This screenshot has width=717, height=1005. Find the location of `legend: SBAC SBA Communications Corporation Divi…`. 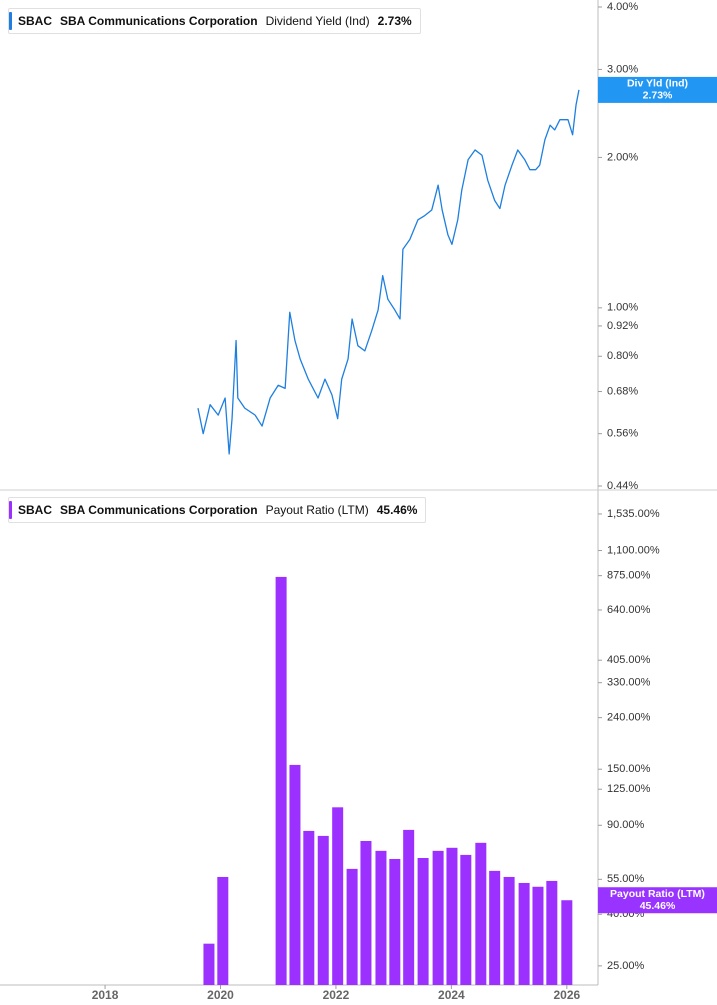

legend: SBAC SBA Communications Corporation Divi… is located at coordinates (214, 21).